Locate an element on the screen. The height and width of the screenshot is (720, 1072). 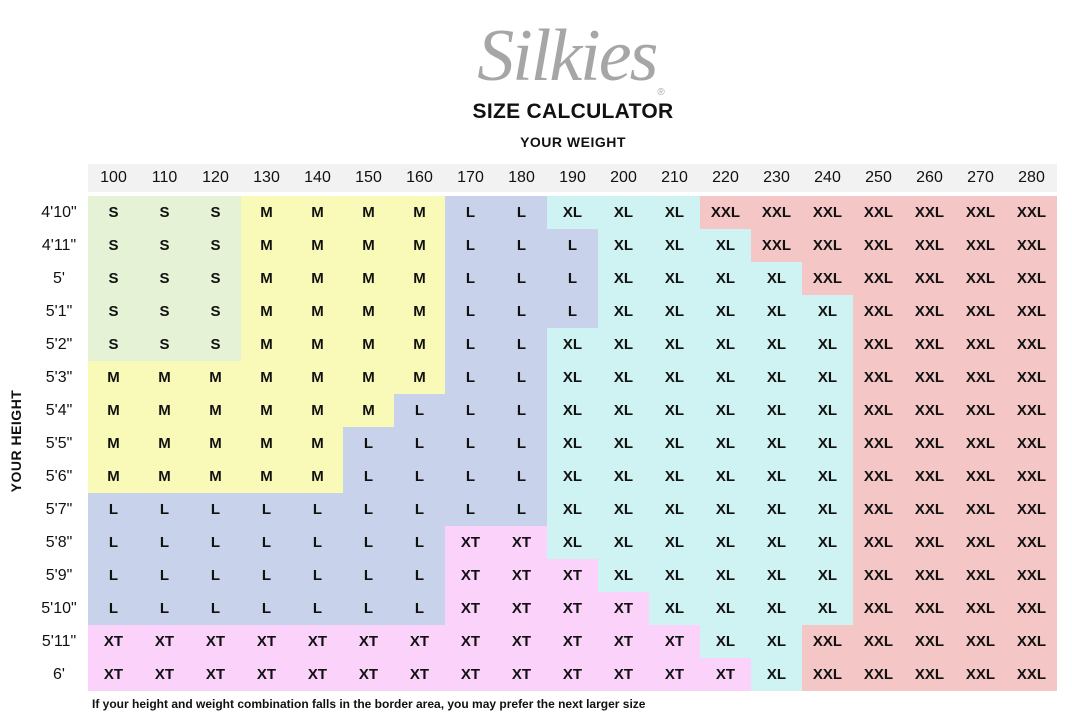
height-header-cell: 5'1" is located at coordinates (59, 311).